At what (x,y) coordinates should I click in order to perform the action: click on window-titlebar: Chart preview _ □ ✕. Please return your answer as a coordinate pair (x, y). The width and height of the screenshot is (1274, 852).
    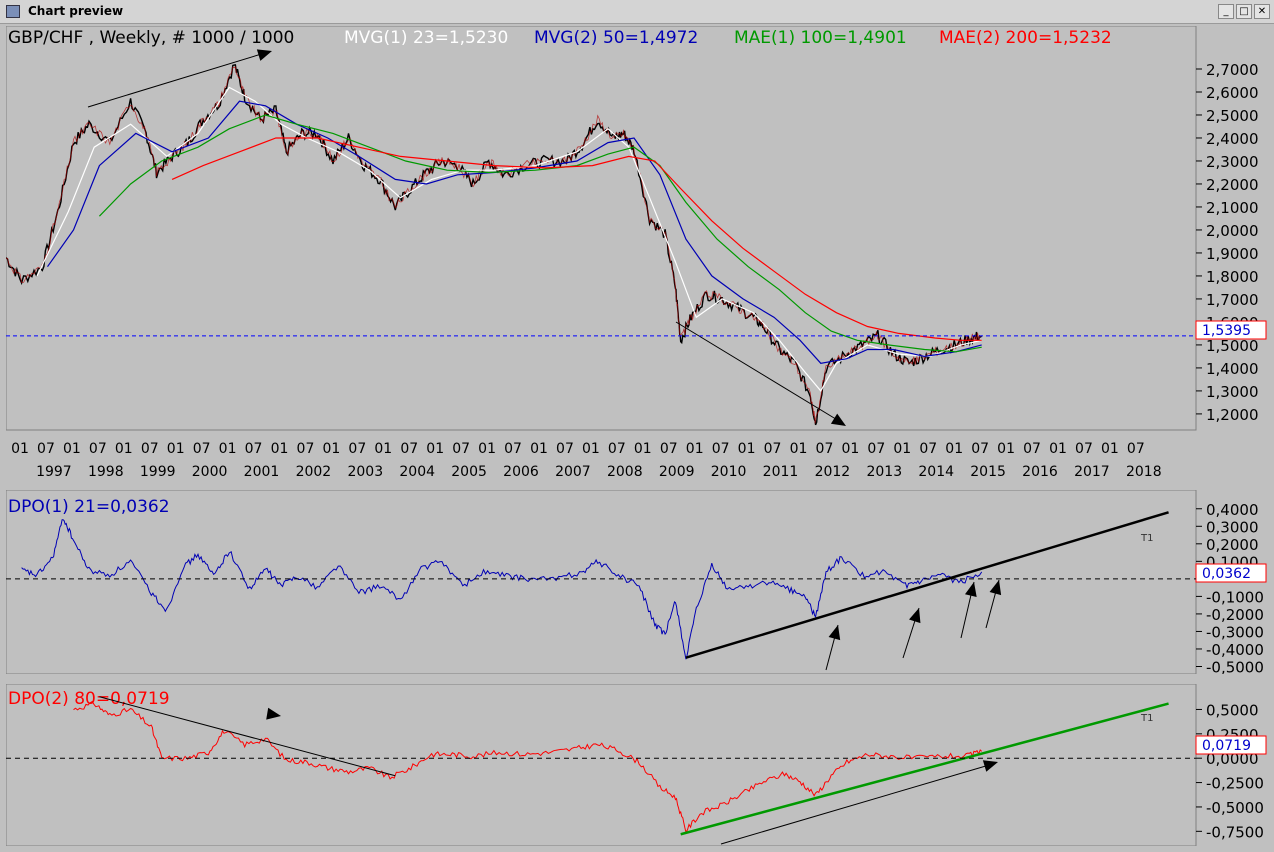
    Looking at the image, I should click on (637, 12).